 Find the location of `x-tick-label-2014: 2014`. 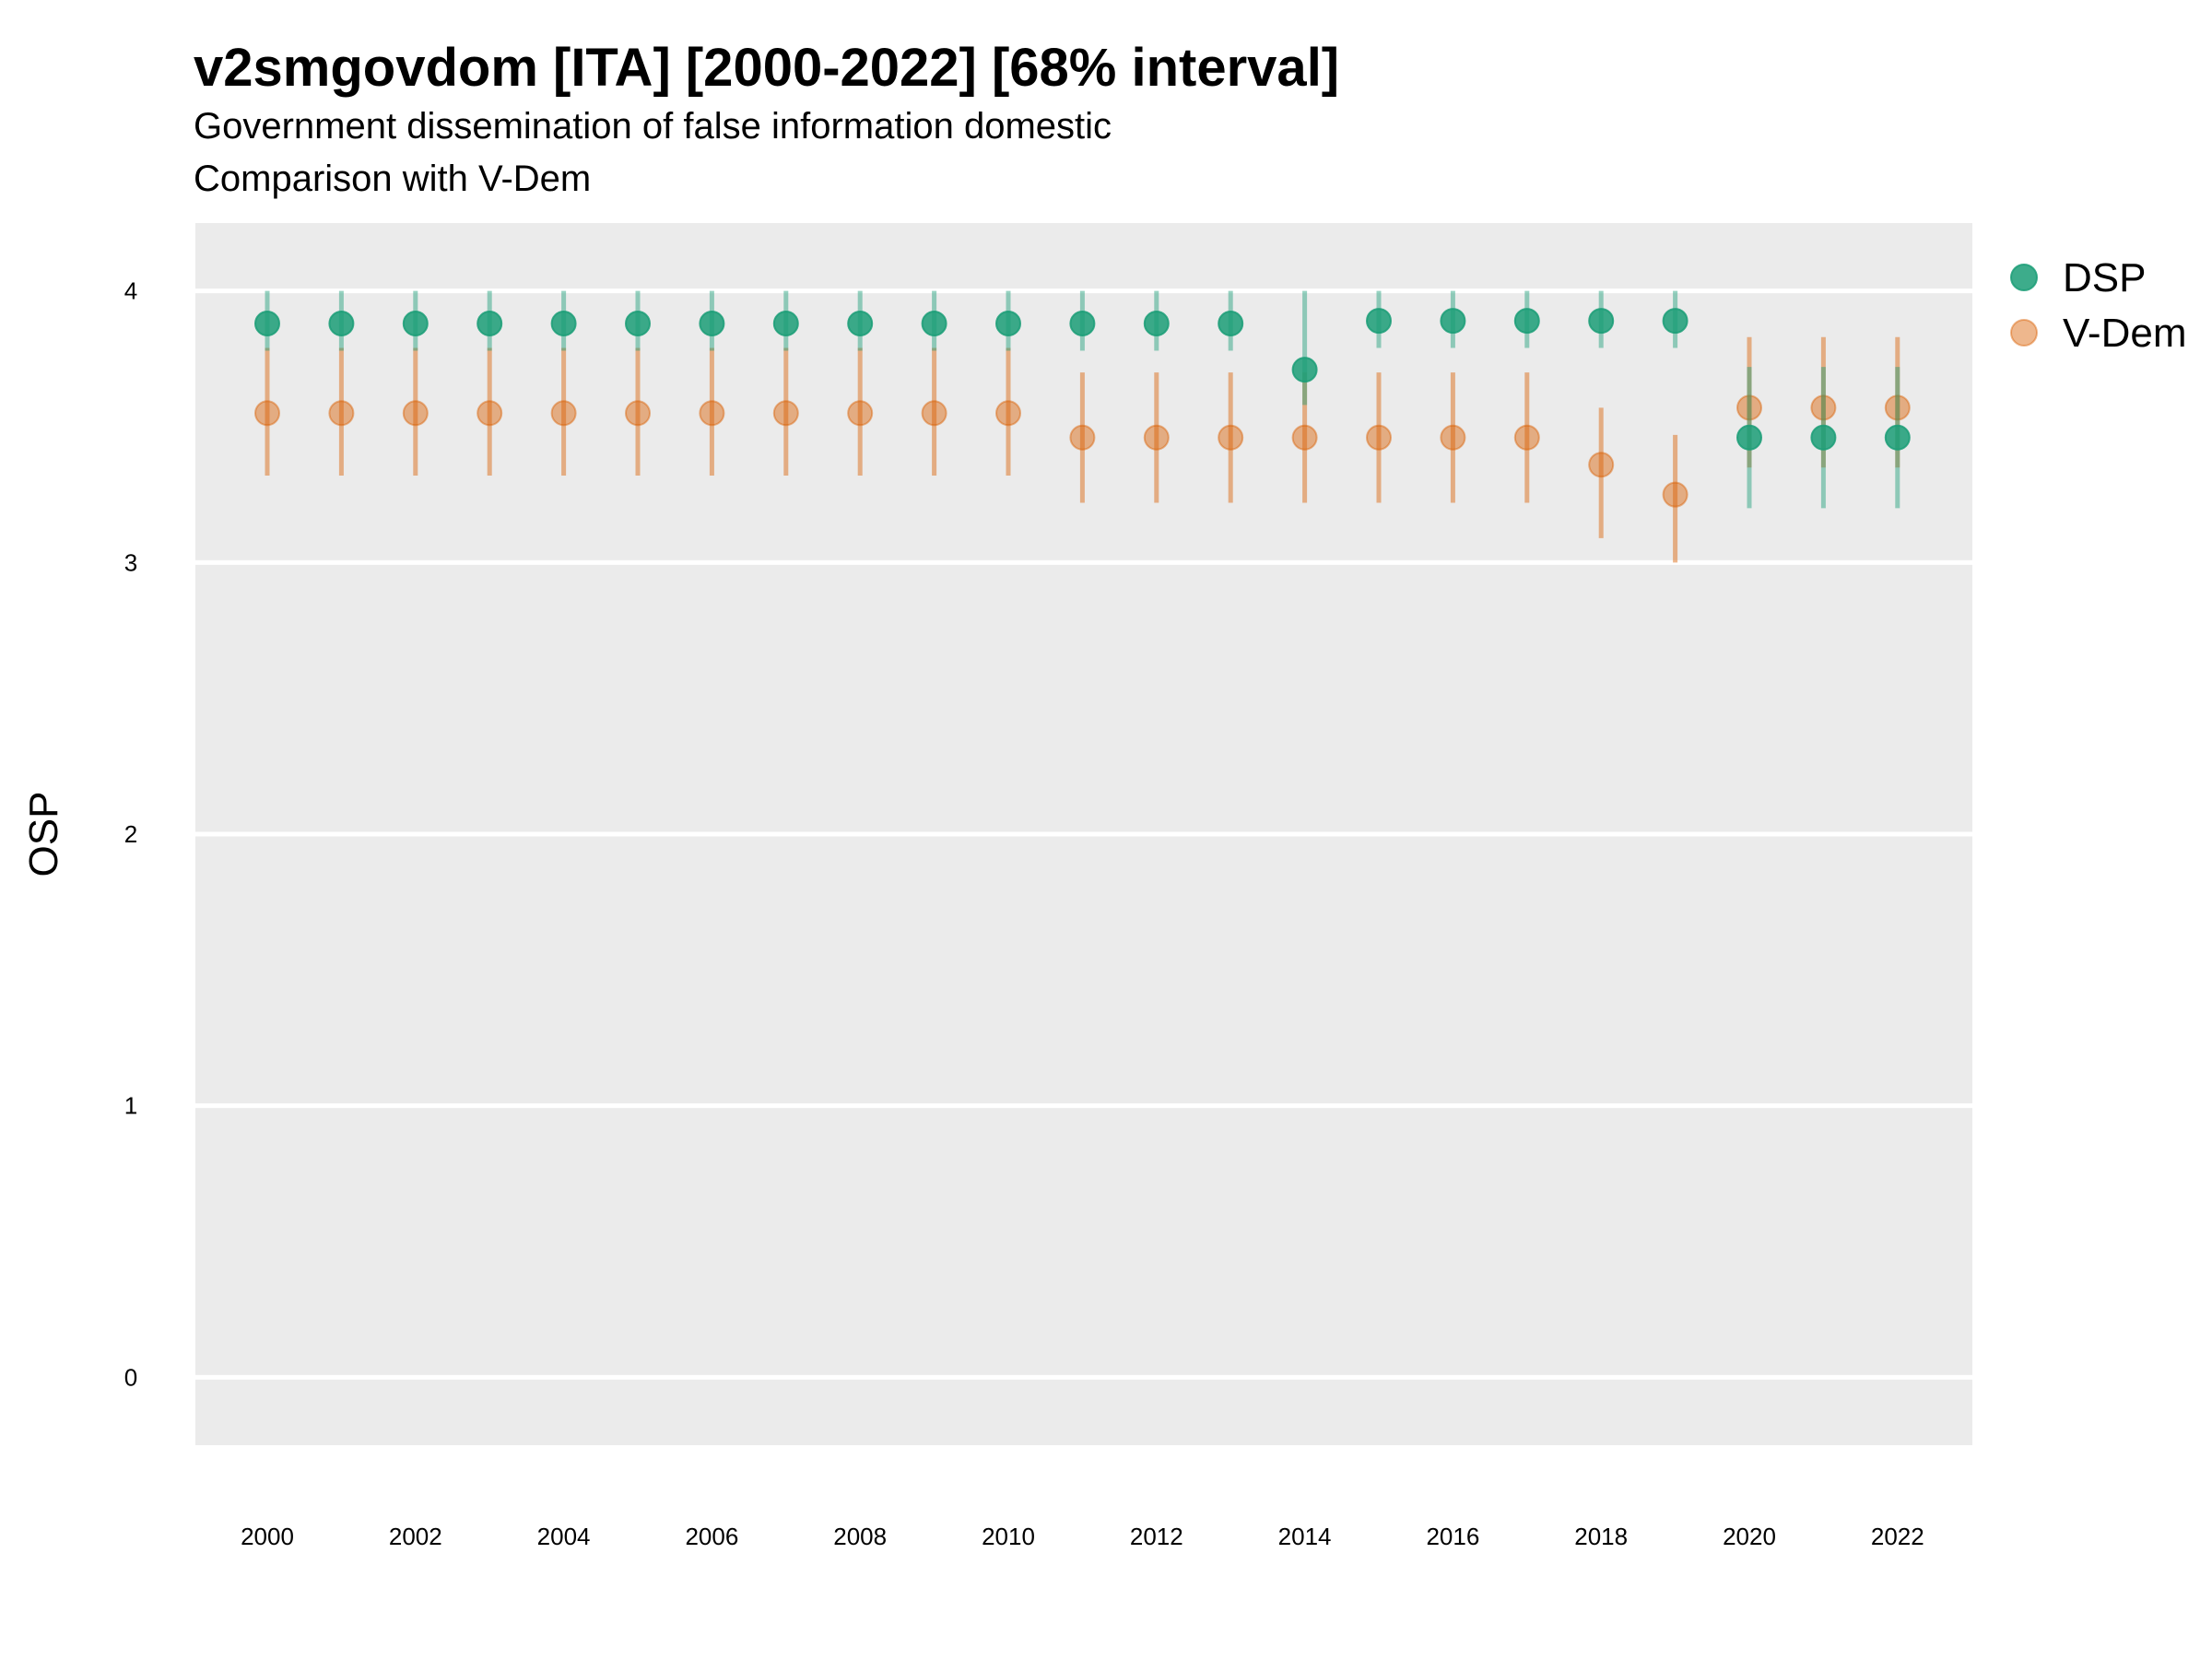

x-tick-label-2014: 2014 is located at coordinates (1305, 1536).